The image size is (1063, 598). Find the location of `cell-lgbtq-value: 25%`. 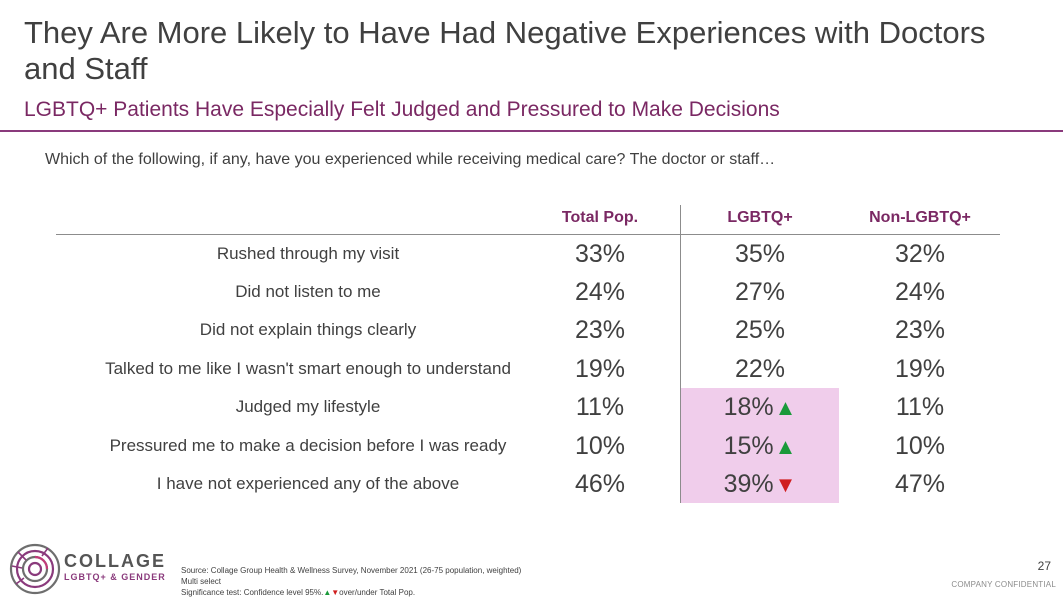

cell-lgbtq-value: 25% is located at coordinates (760, 330).